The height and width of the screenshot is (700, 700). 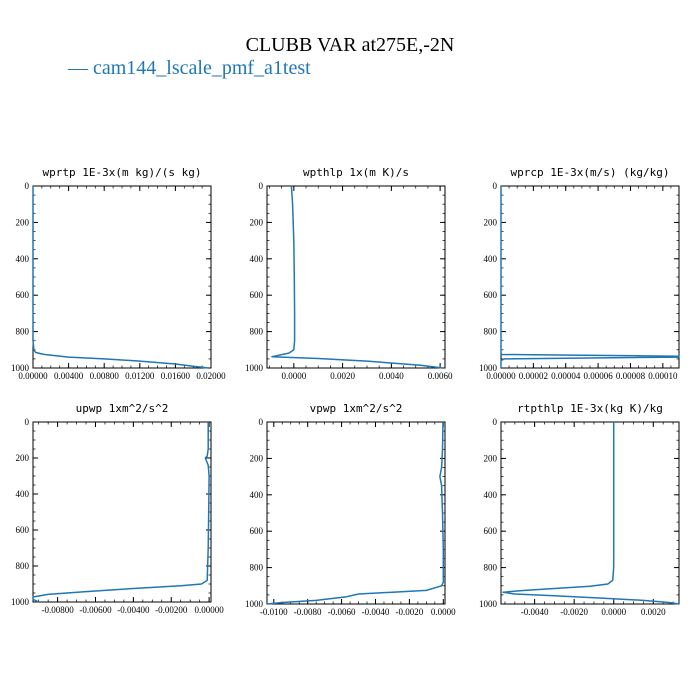 What do you see at coordinates (176, 376) in the screenshot?
I see `x-tick-label: 0.01600` at bounding box center [176, 376].